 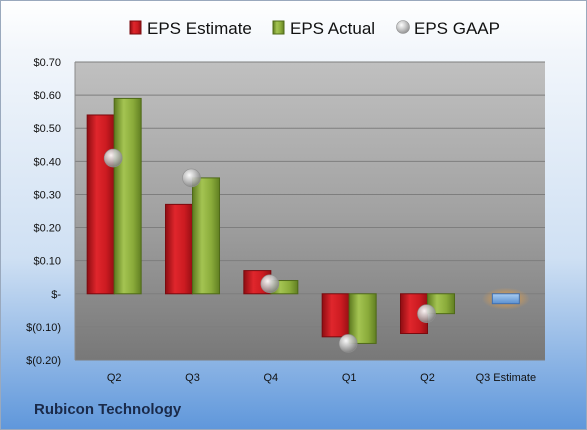 I want to click on x-tick-label: Q1, so click(x=349, y=378).